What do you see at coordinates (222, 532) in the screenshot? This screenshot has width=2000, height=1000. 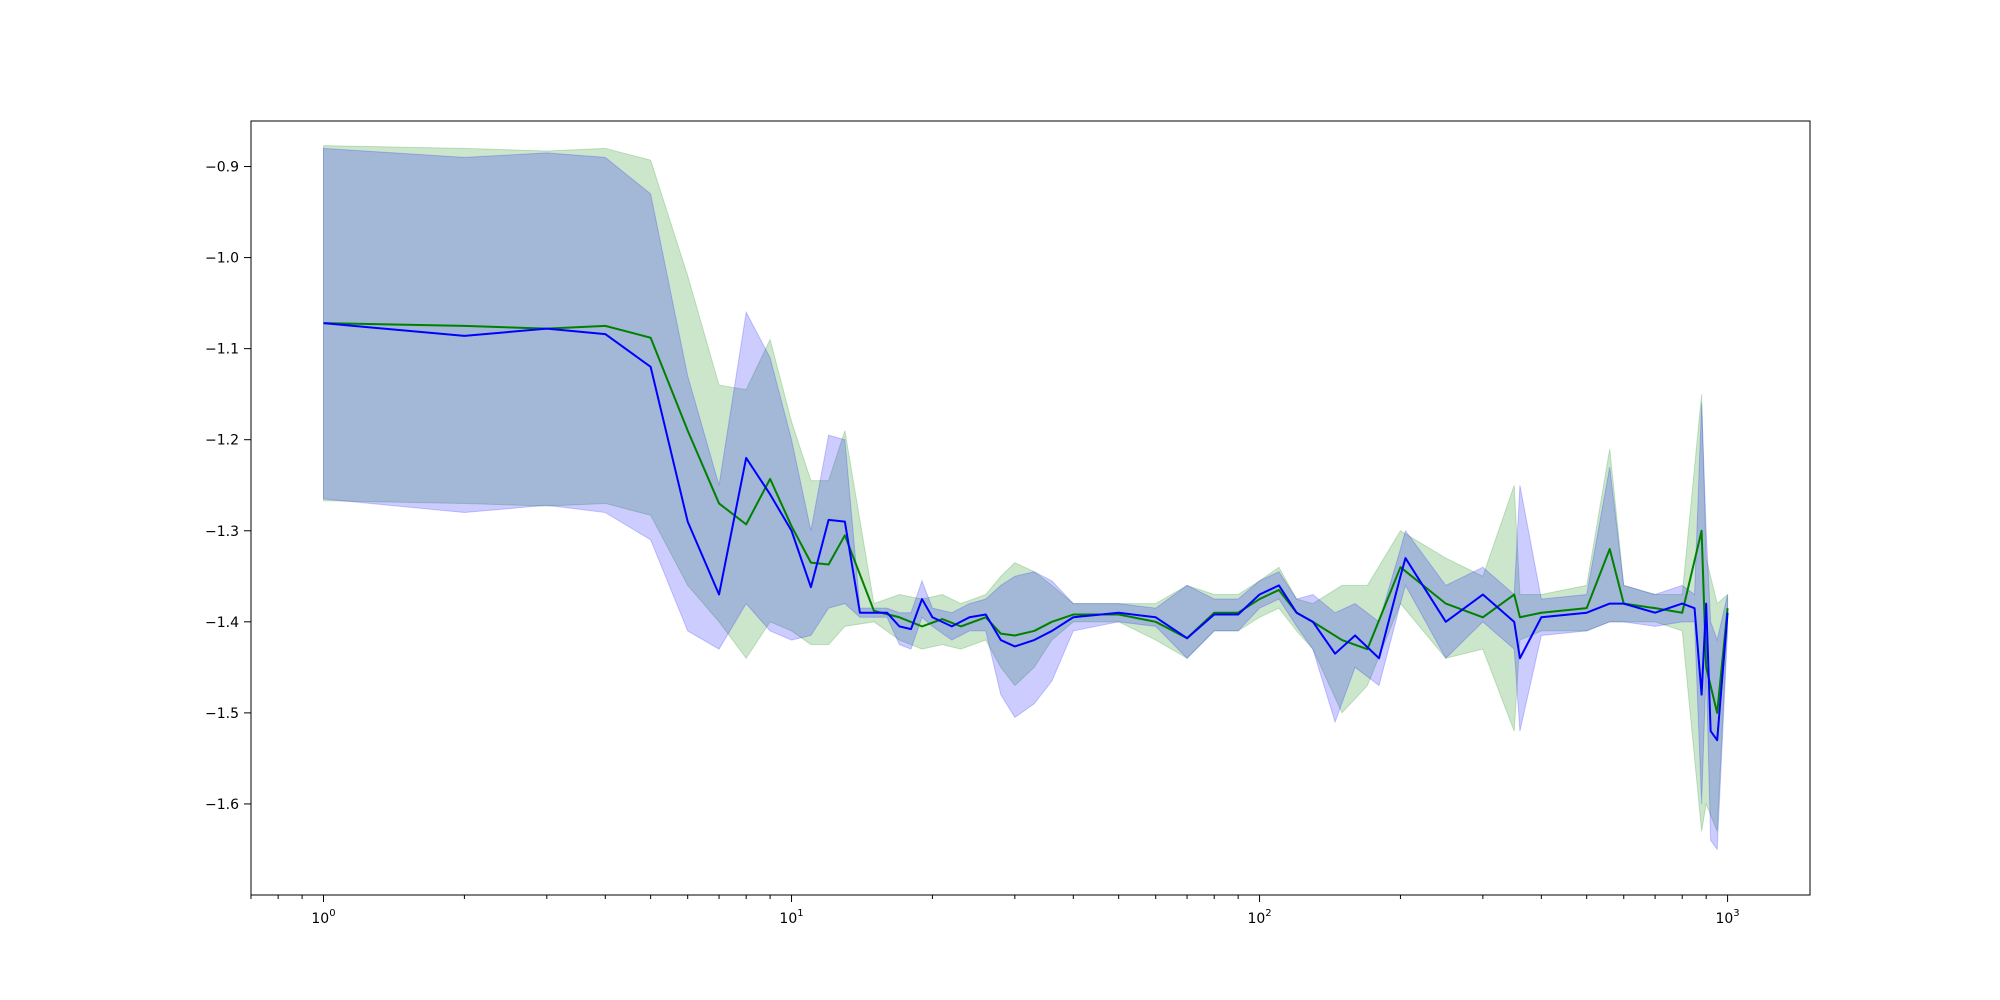 I see `y-tick-label: −1.3` at bounding box center [222, 532].